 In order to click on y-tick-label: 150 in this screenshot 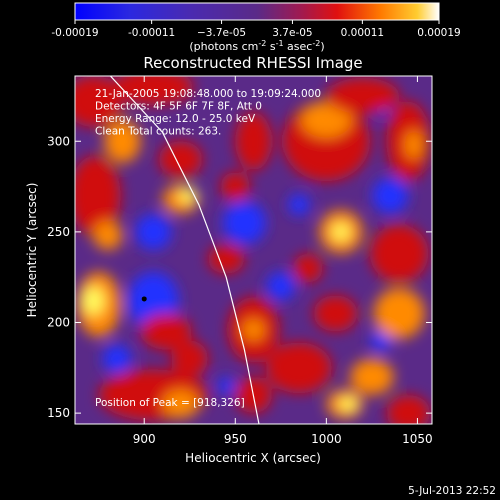, I will do `click(58, 413)`.